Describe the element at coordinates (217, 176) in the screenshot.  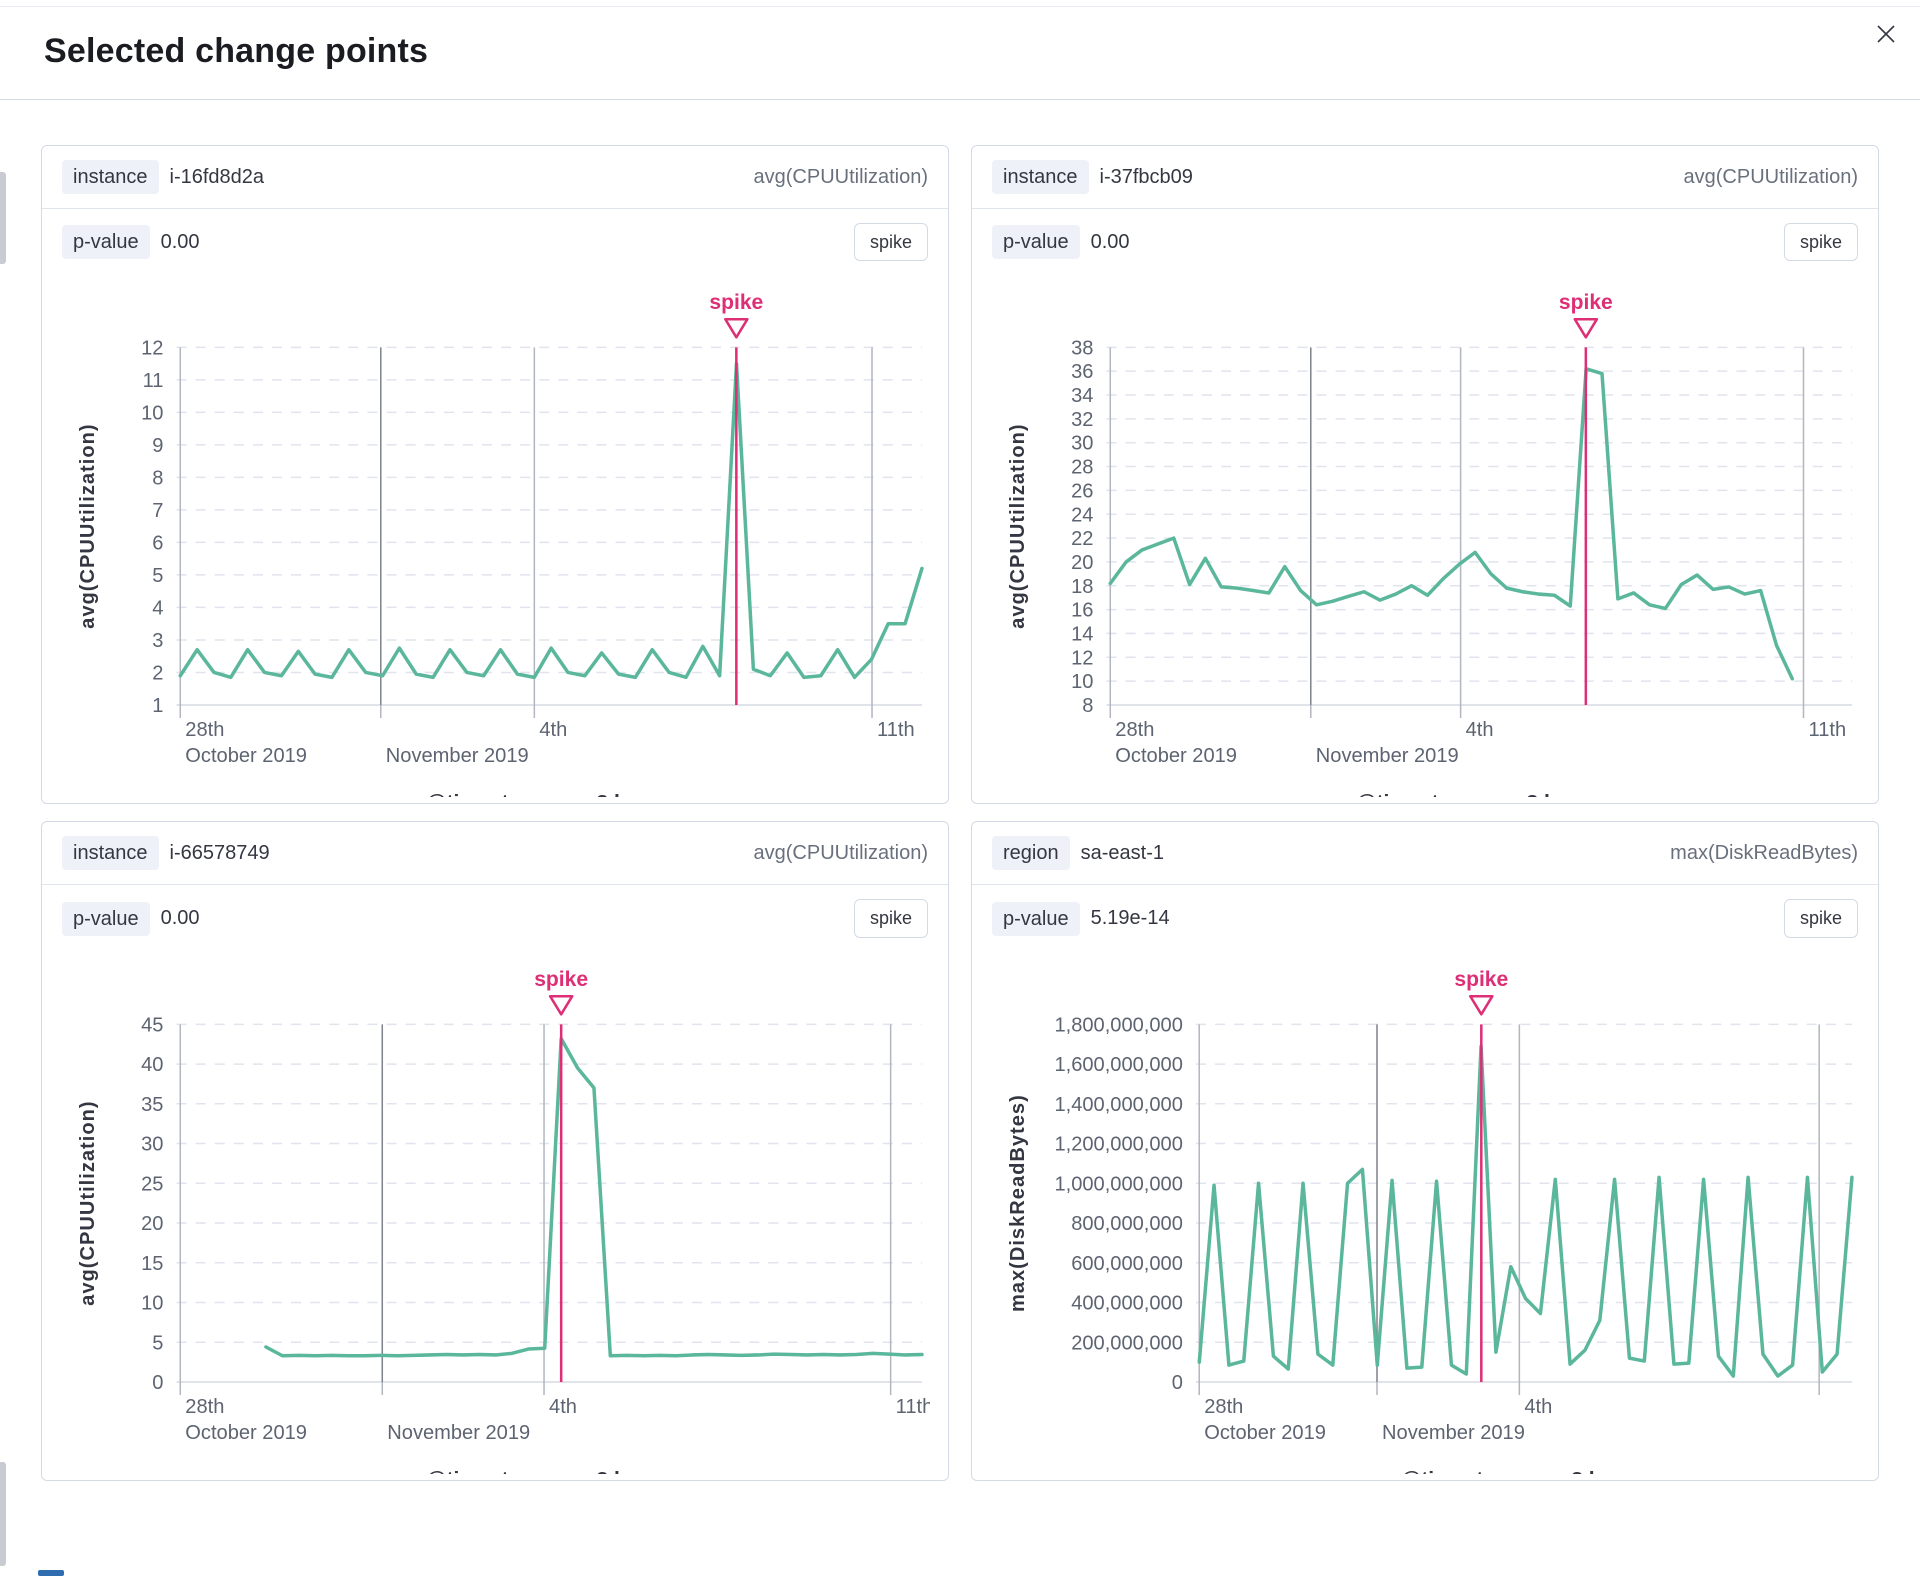
I see `field-value: i-16fd8d2a` at that location.